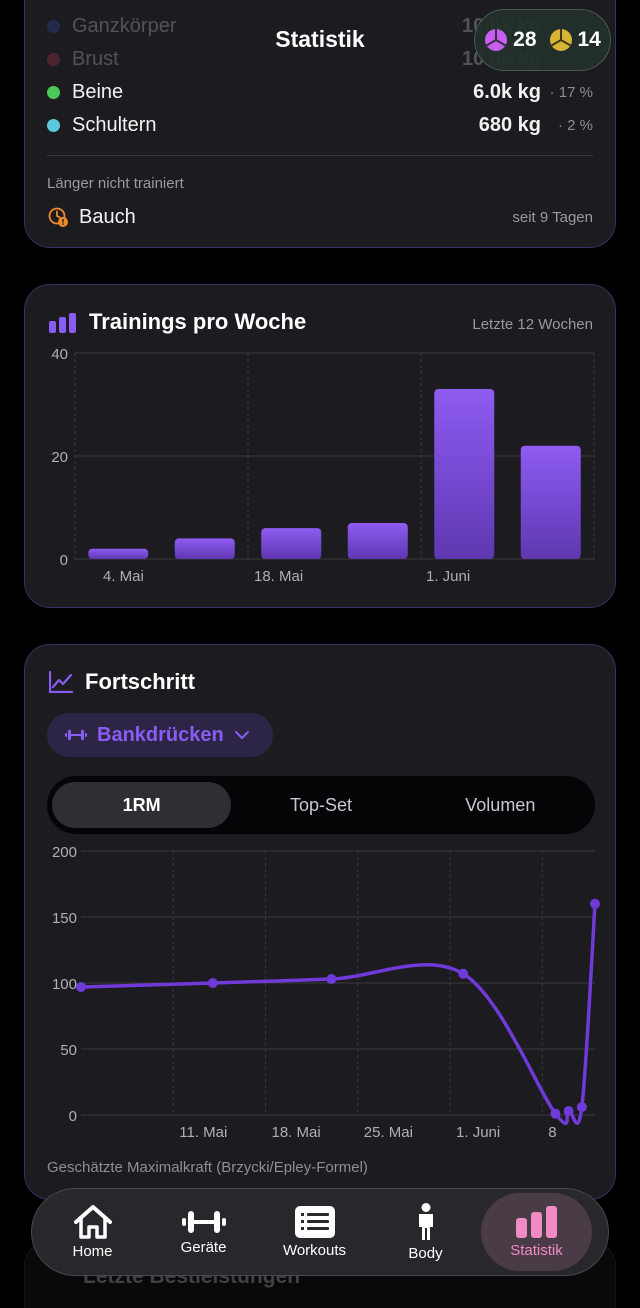 The height and width of the screenshot is (1308, 640). What do you see at coordinates (241, 735) in the screenshot?
I see `chevron-down-icon` at bounding box center [241, 735].